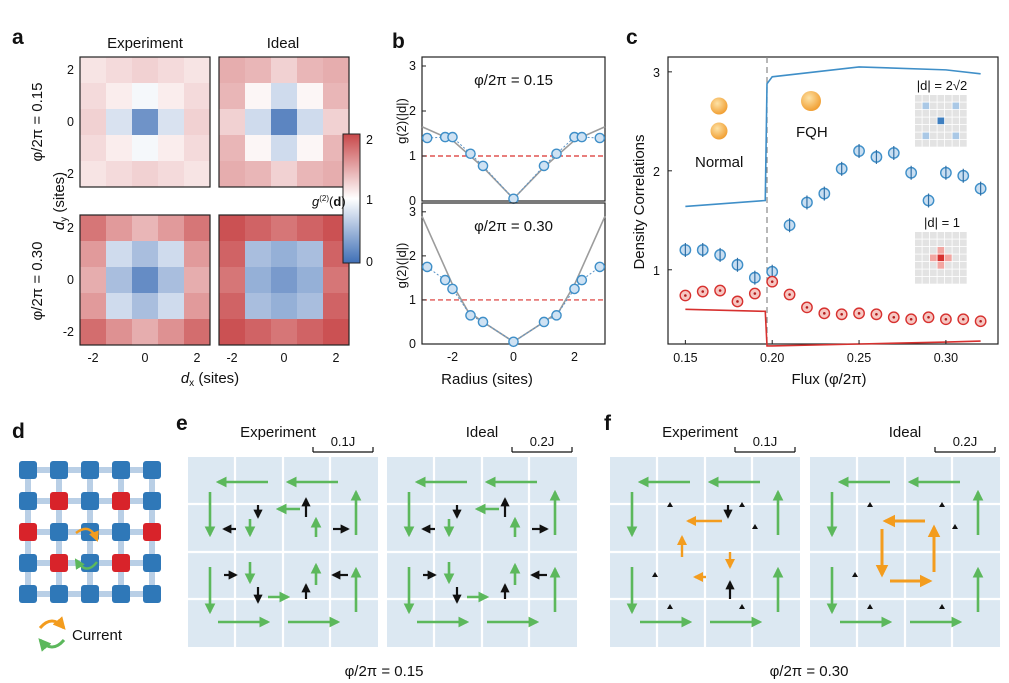 This screenshot has width=1009, height=683. Describe the element at coordinates (487, 379) in the screenshot. I see `panelb-xlabel: Radius (sites)` at that location.